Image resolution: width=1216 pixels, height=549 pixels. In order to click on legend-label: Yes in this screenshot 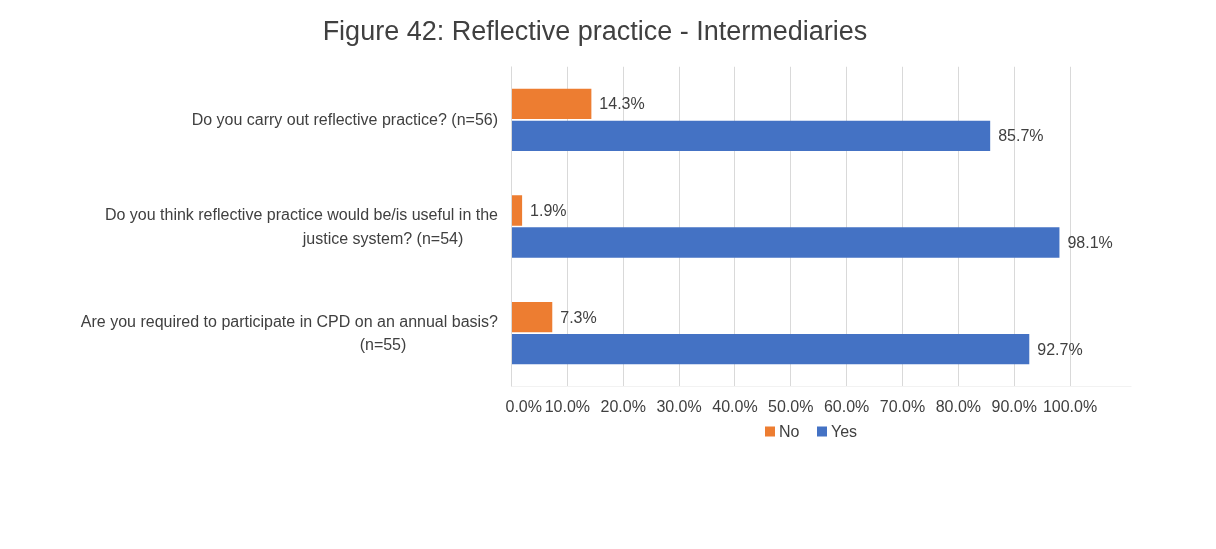, I will do `click(844, 431)`.